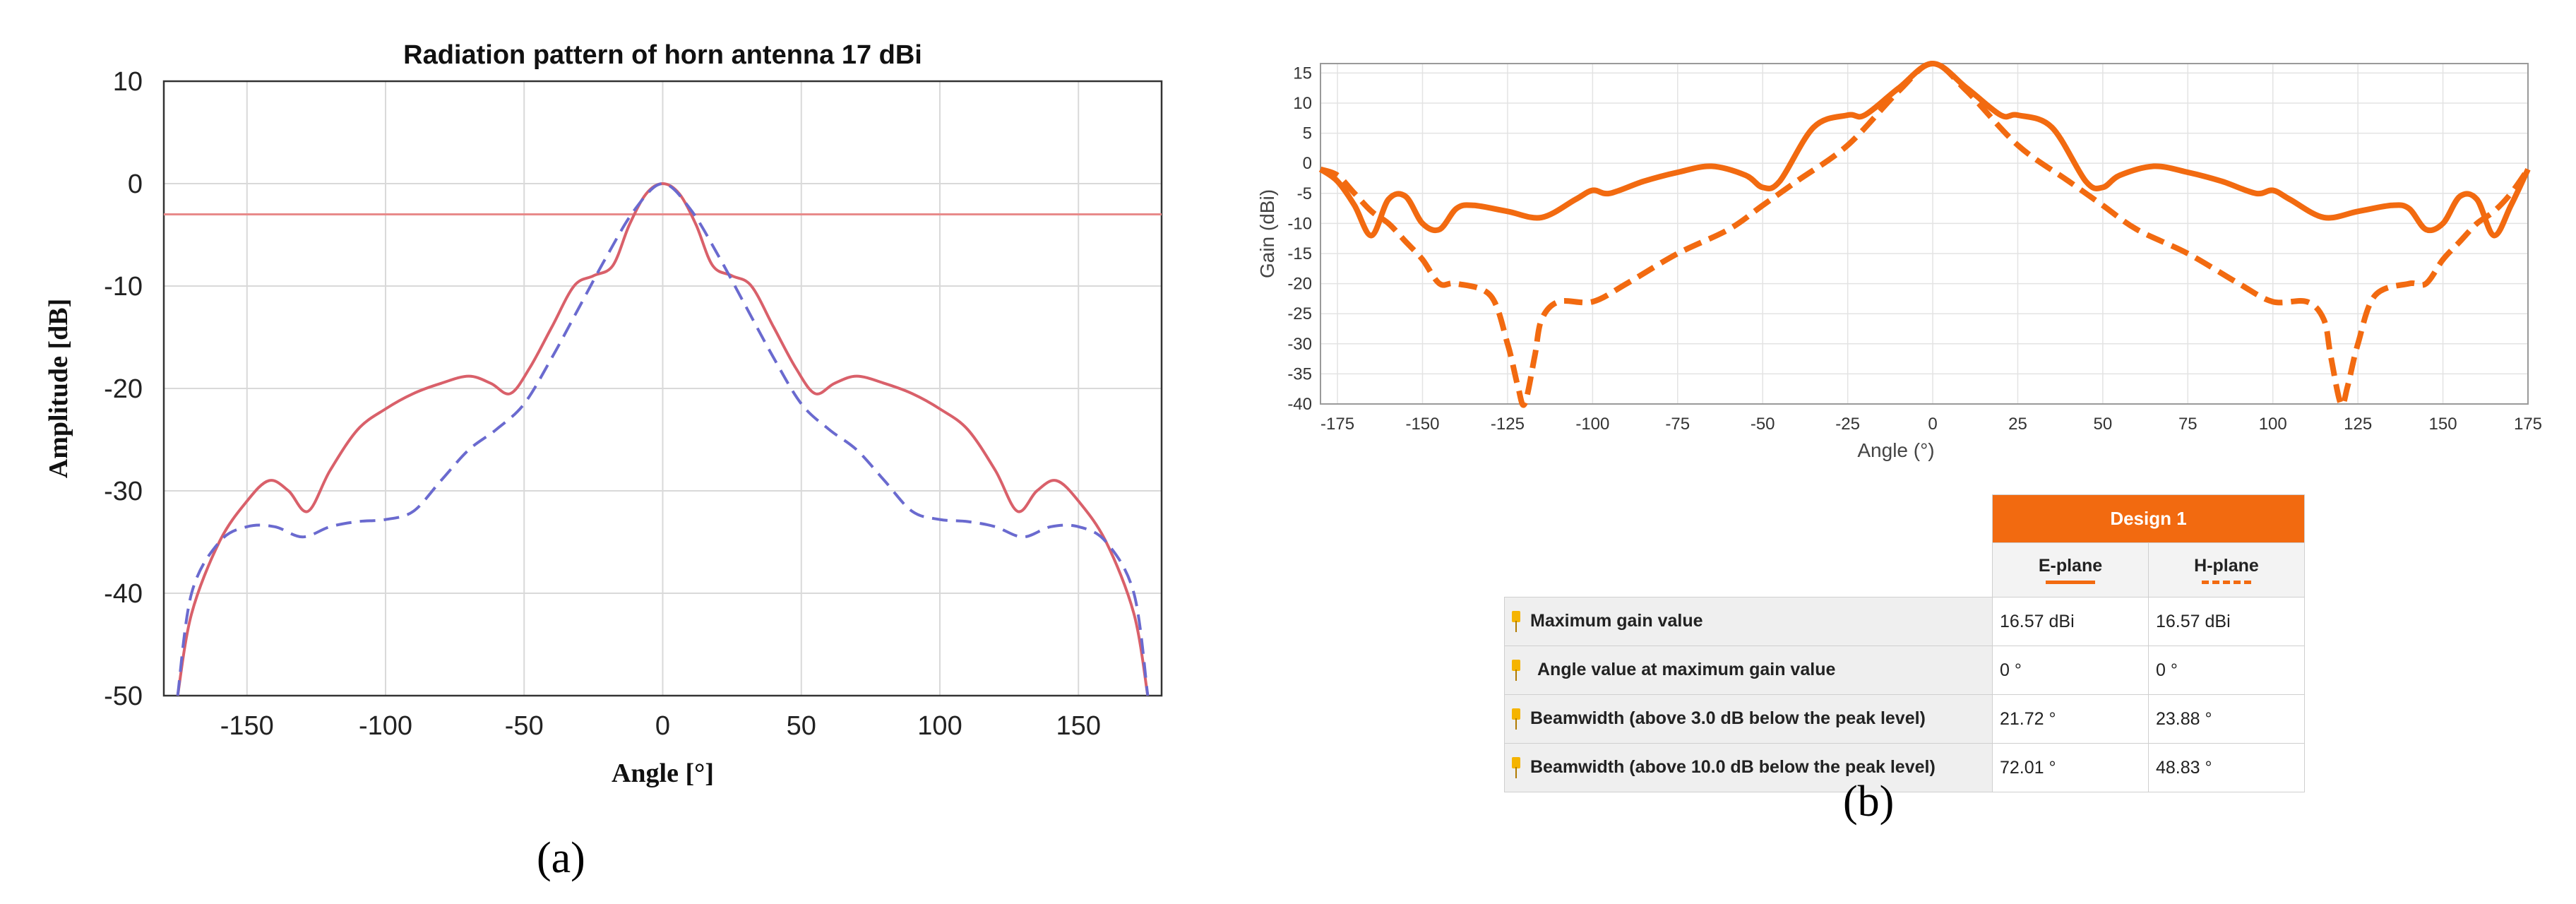 This screenshot has height=904, width=2576. What do you see at coordinates (801, 726) in the screenshot?
I see `x-tick-label-a: 50` at bounding box center [801, 726].